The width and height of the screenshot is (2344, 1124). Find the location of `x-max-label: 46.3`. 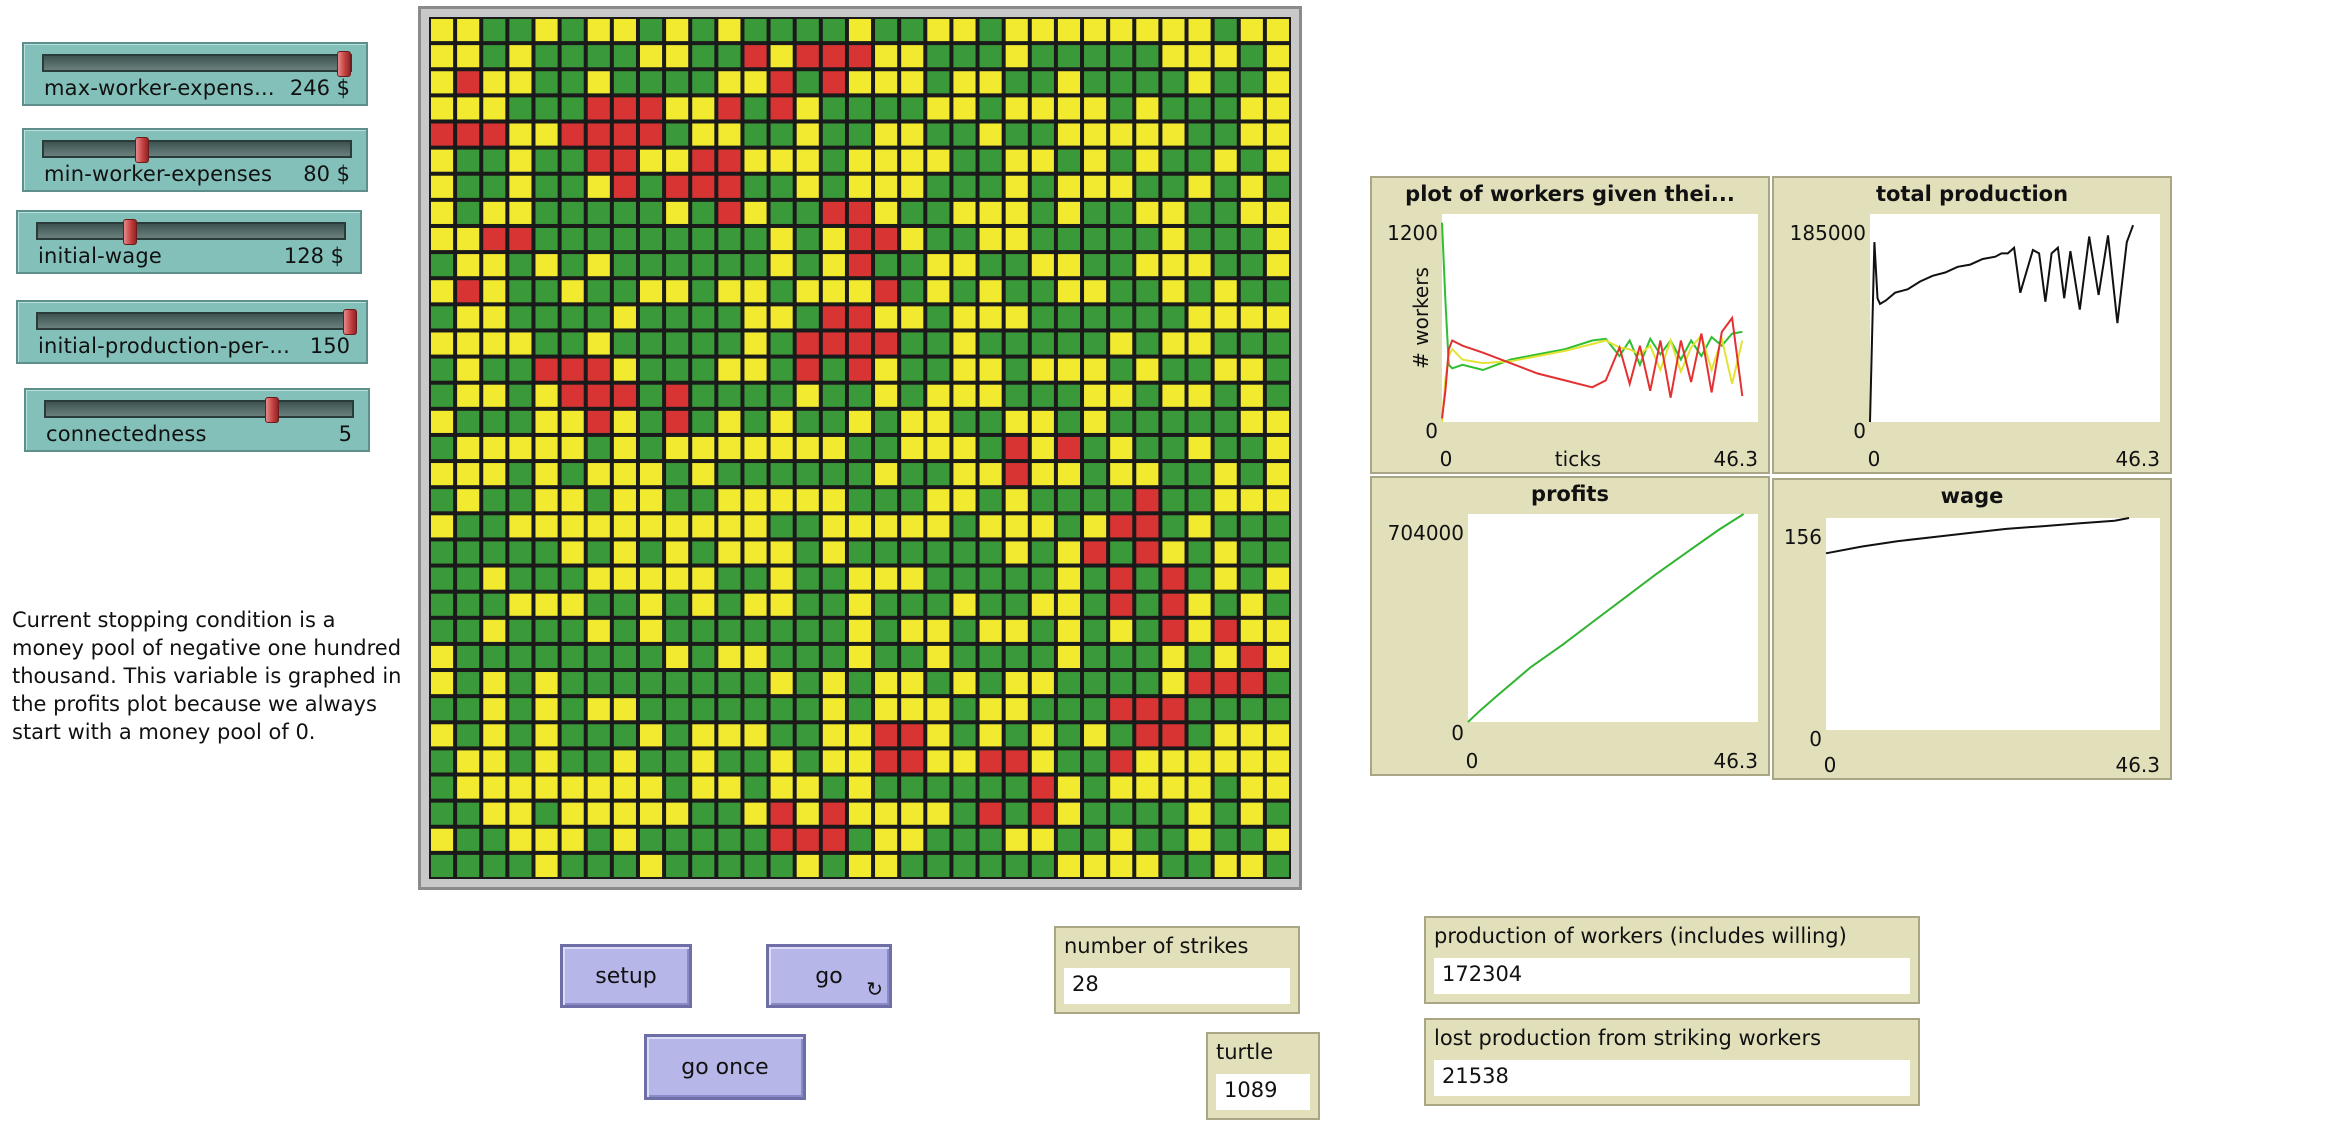

x-max-label: 46.3 is located at coordinates (2137, 765).